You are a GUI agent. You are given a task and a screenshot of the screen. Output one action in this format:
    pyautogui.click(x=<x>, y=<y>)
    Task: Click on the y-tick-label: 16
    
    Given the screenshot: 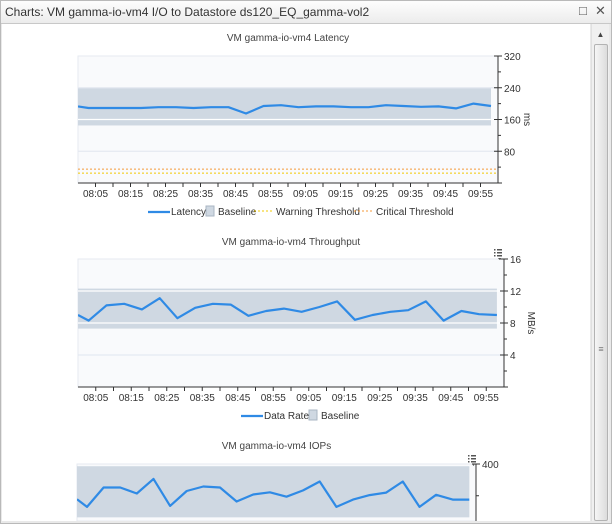 What is the action you would take?
    pyautogui.click(x=516, y=260)
    